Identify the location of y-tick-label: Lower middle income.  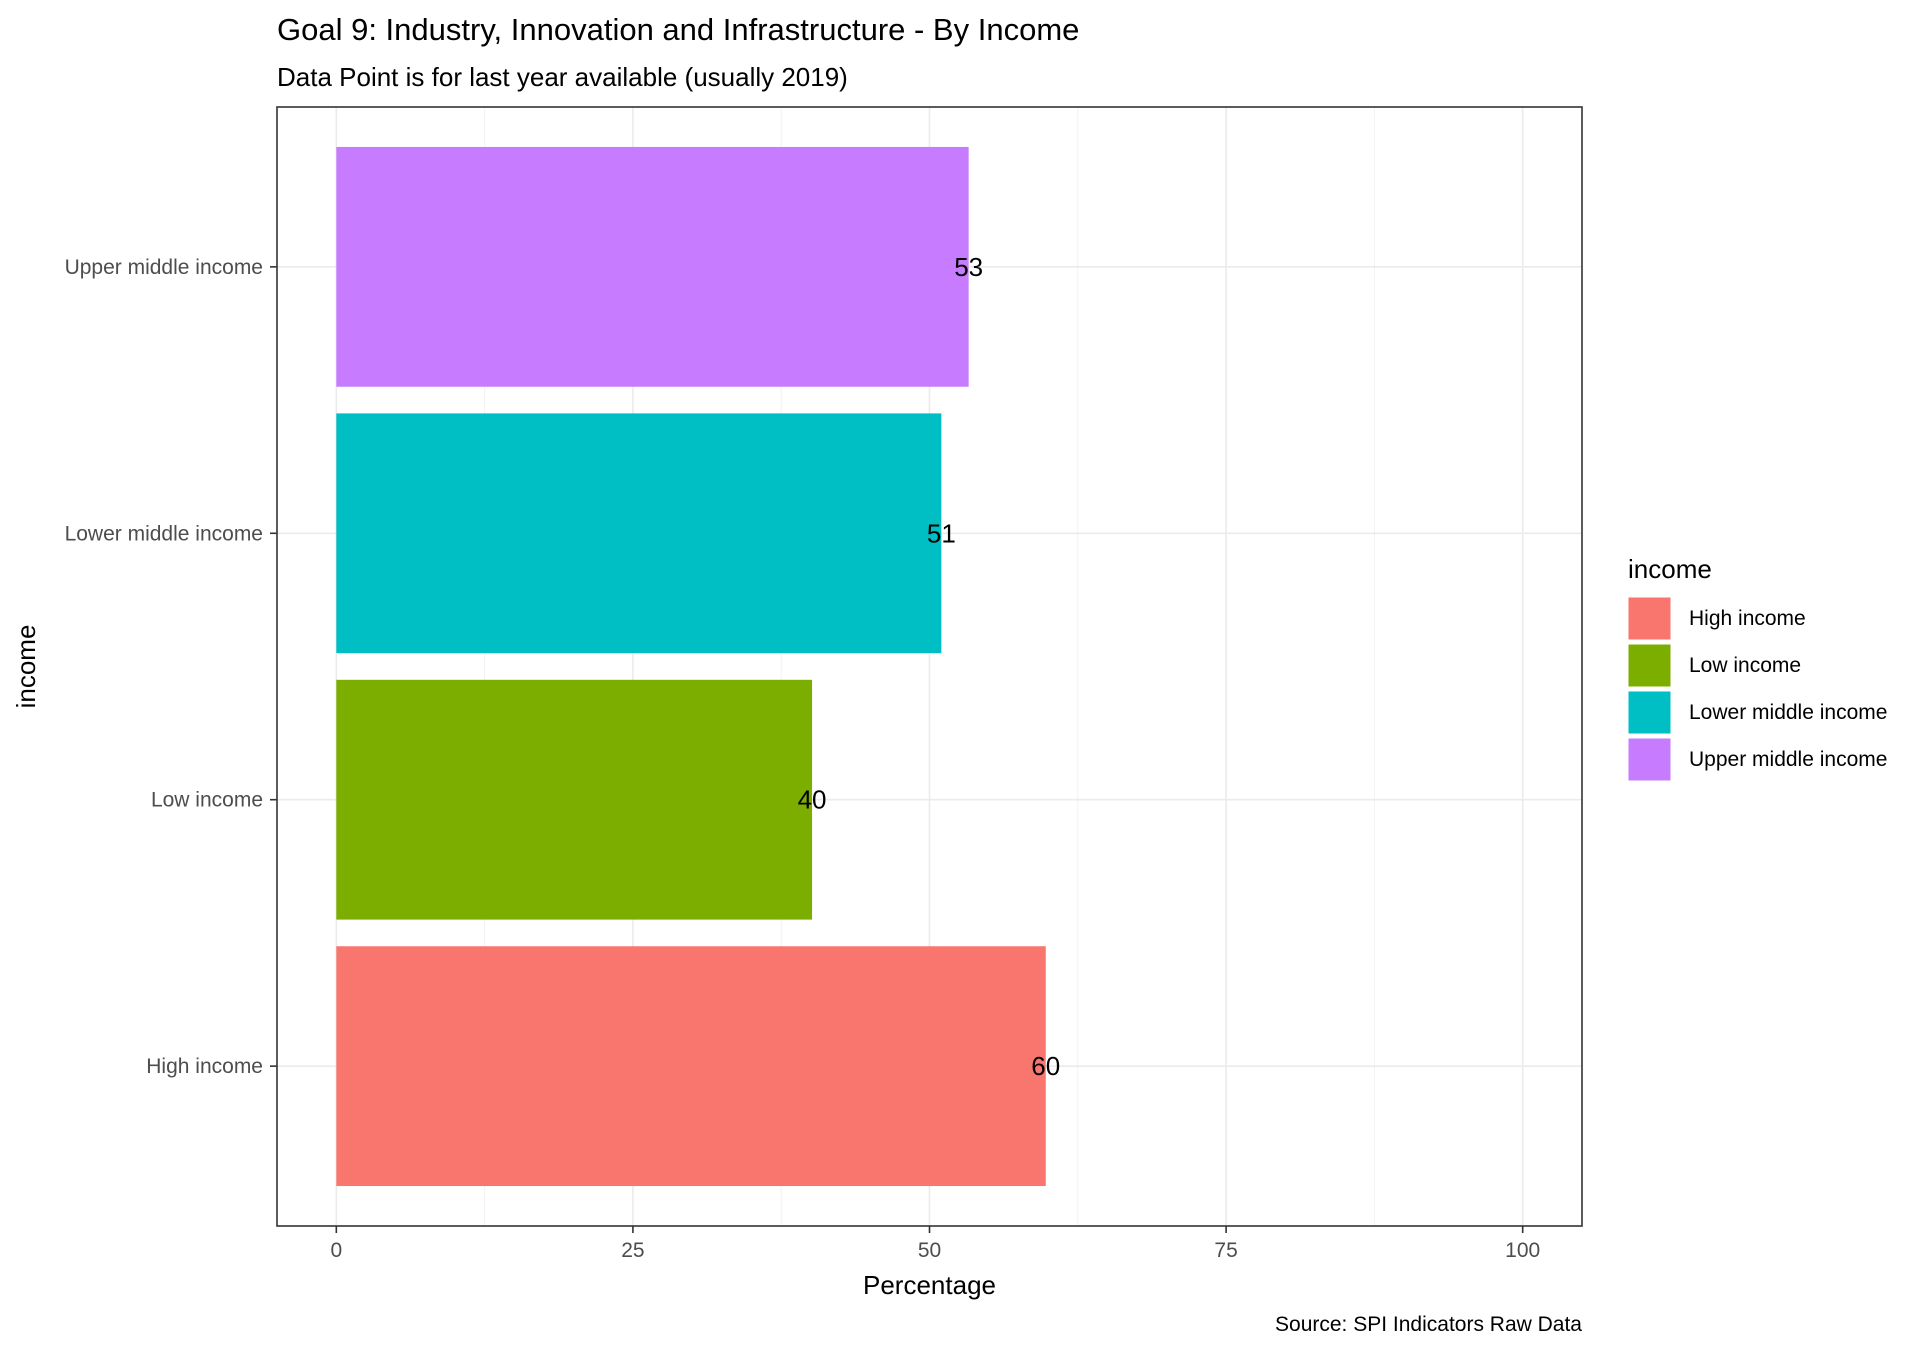
(164, 533).